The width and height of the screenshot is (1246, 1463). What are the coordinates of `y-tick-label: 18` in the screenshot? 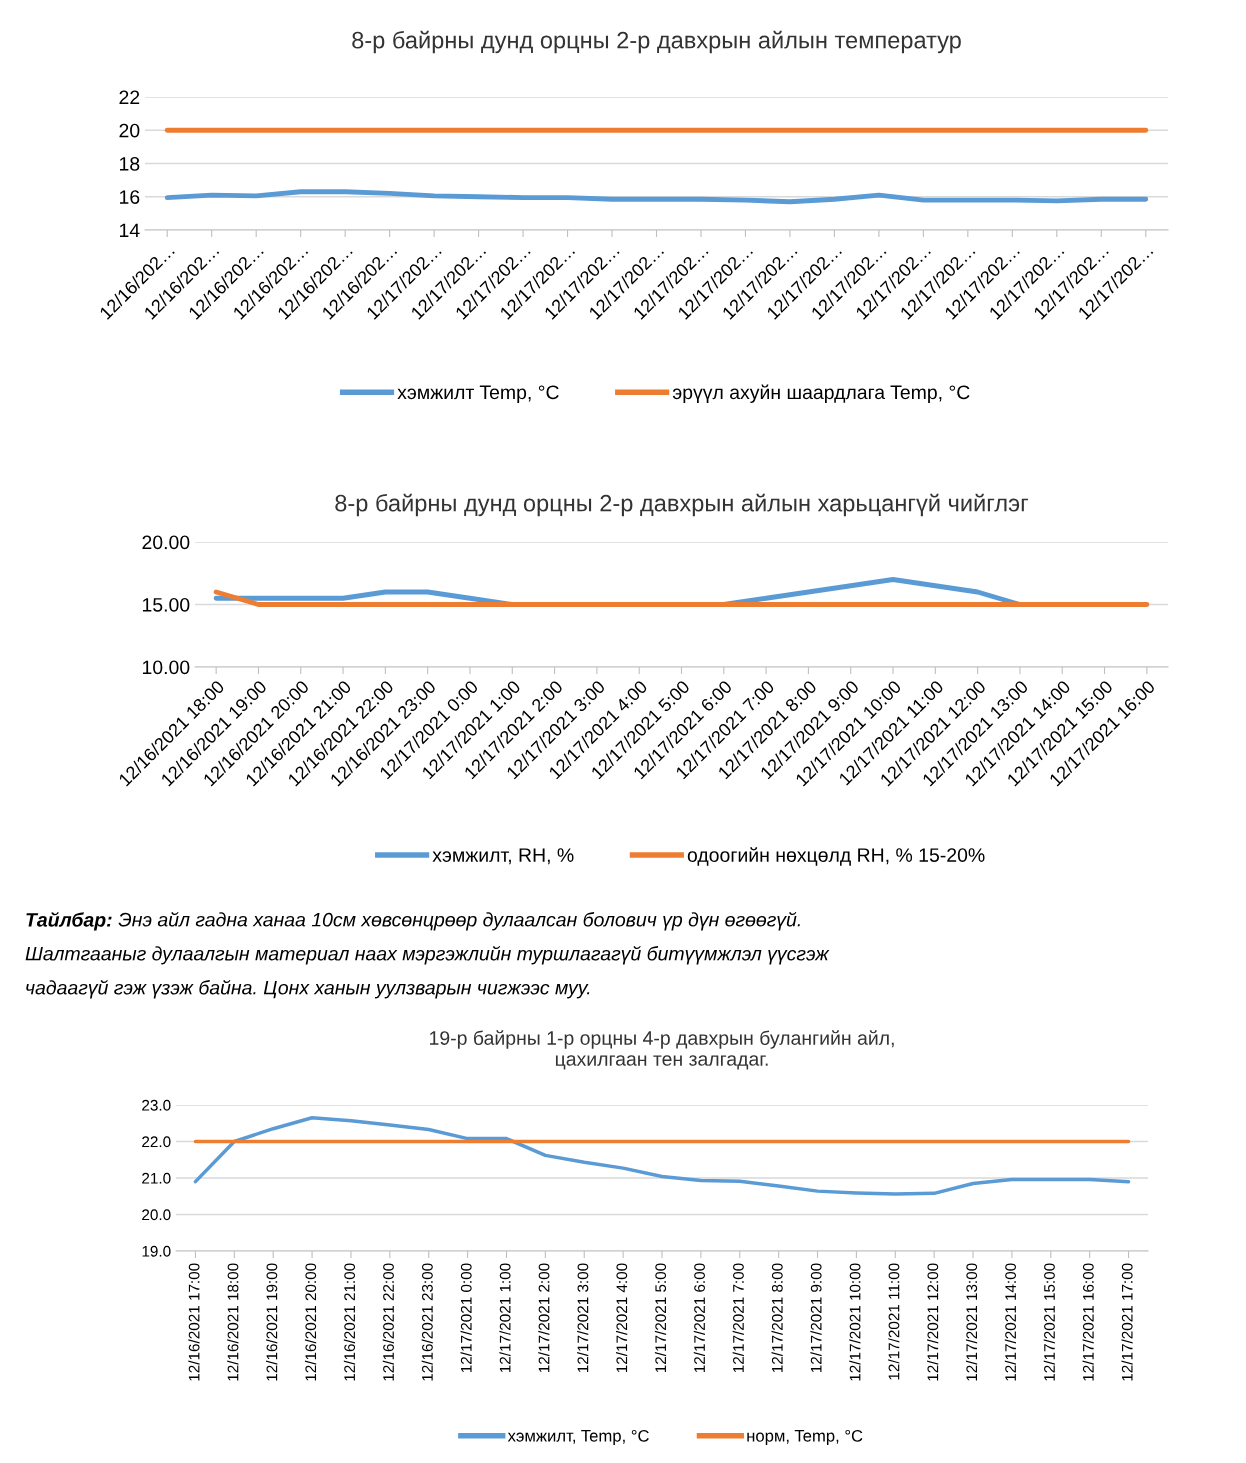 It's located at (130, 163).